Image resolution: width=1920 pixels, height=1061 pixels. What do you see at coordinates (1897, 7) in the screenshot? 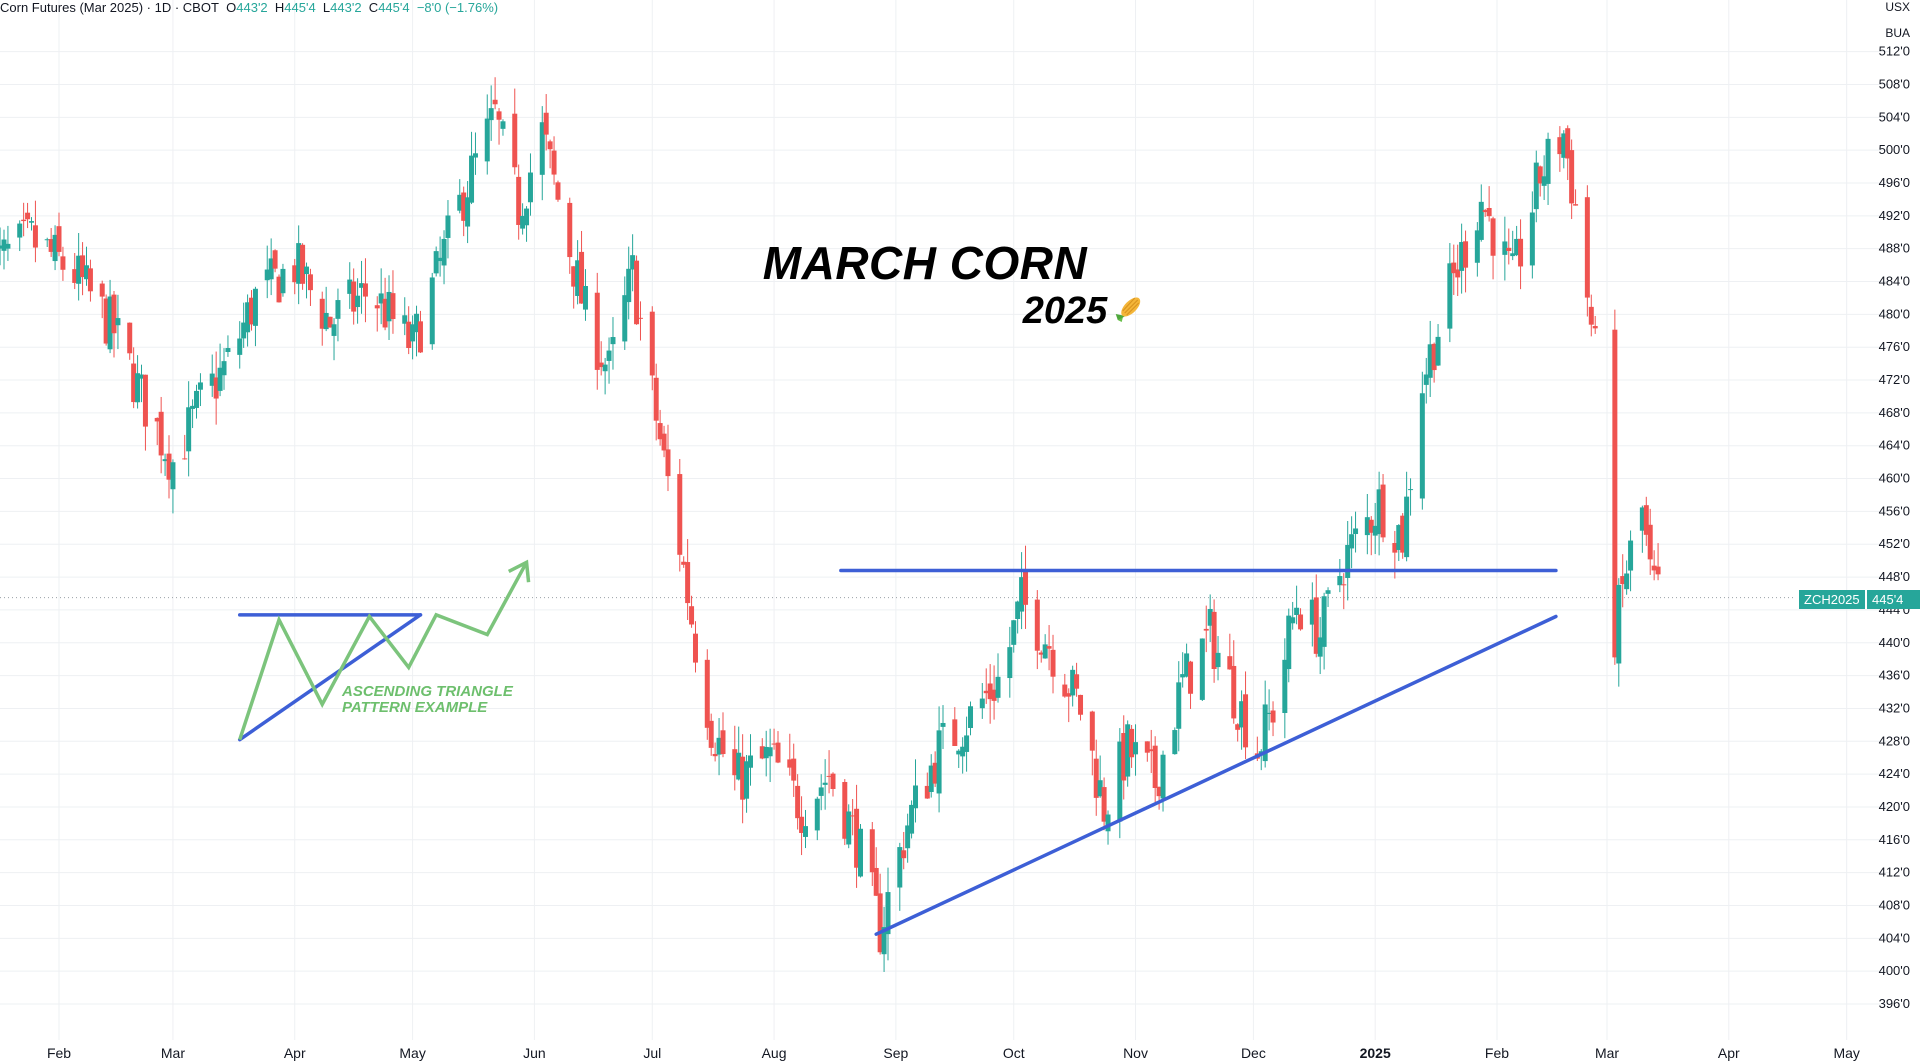
I see `currency-unit: USX` at bounding box center [1897, 7].